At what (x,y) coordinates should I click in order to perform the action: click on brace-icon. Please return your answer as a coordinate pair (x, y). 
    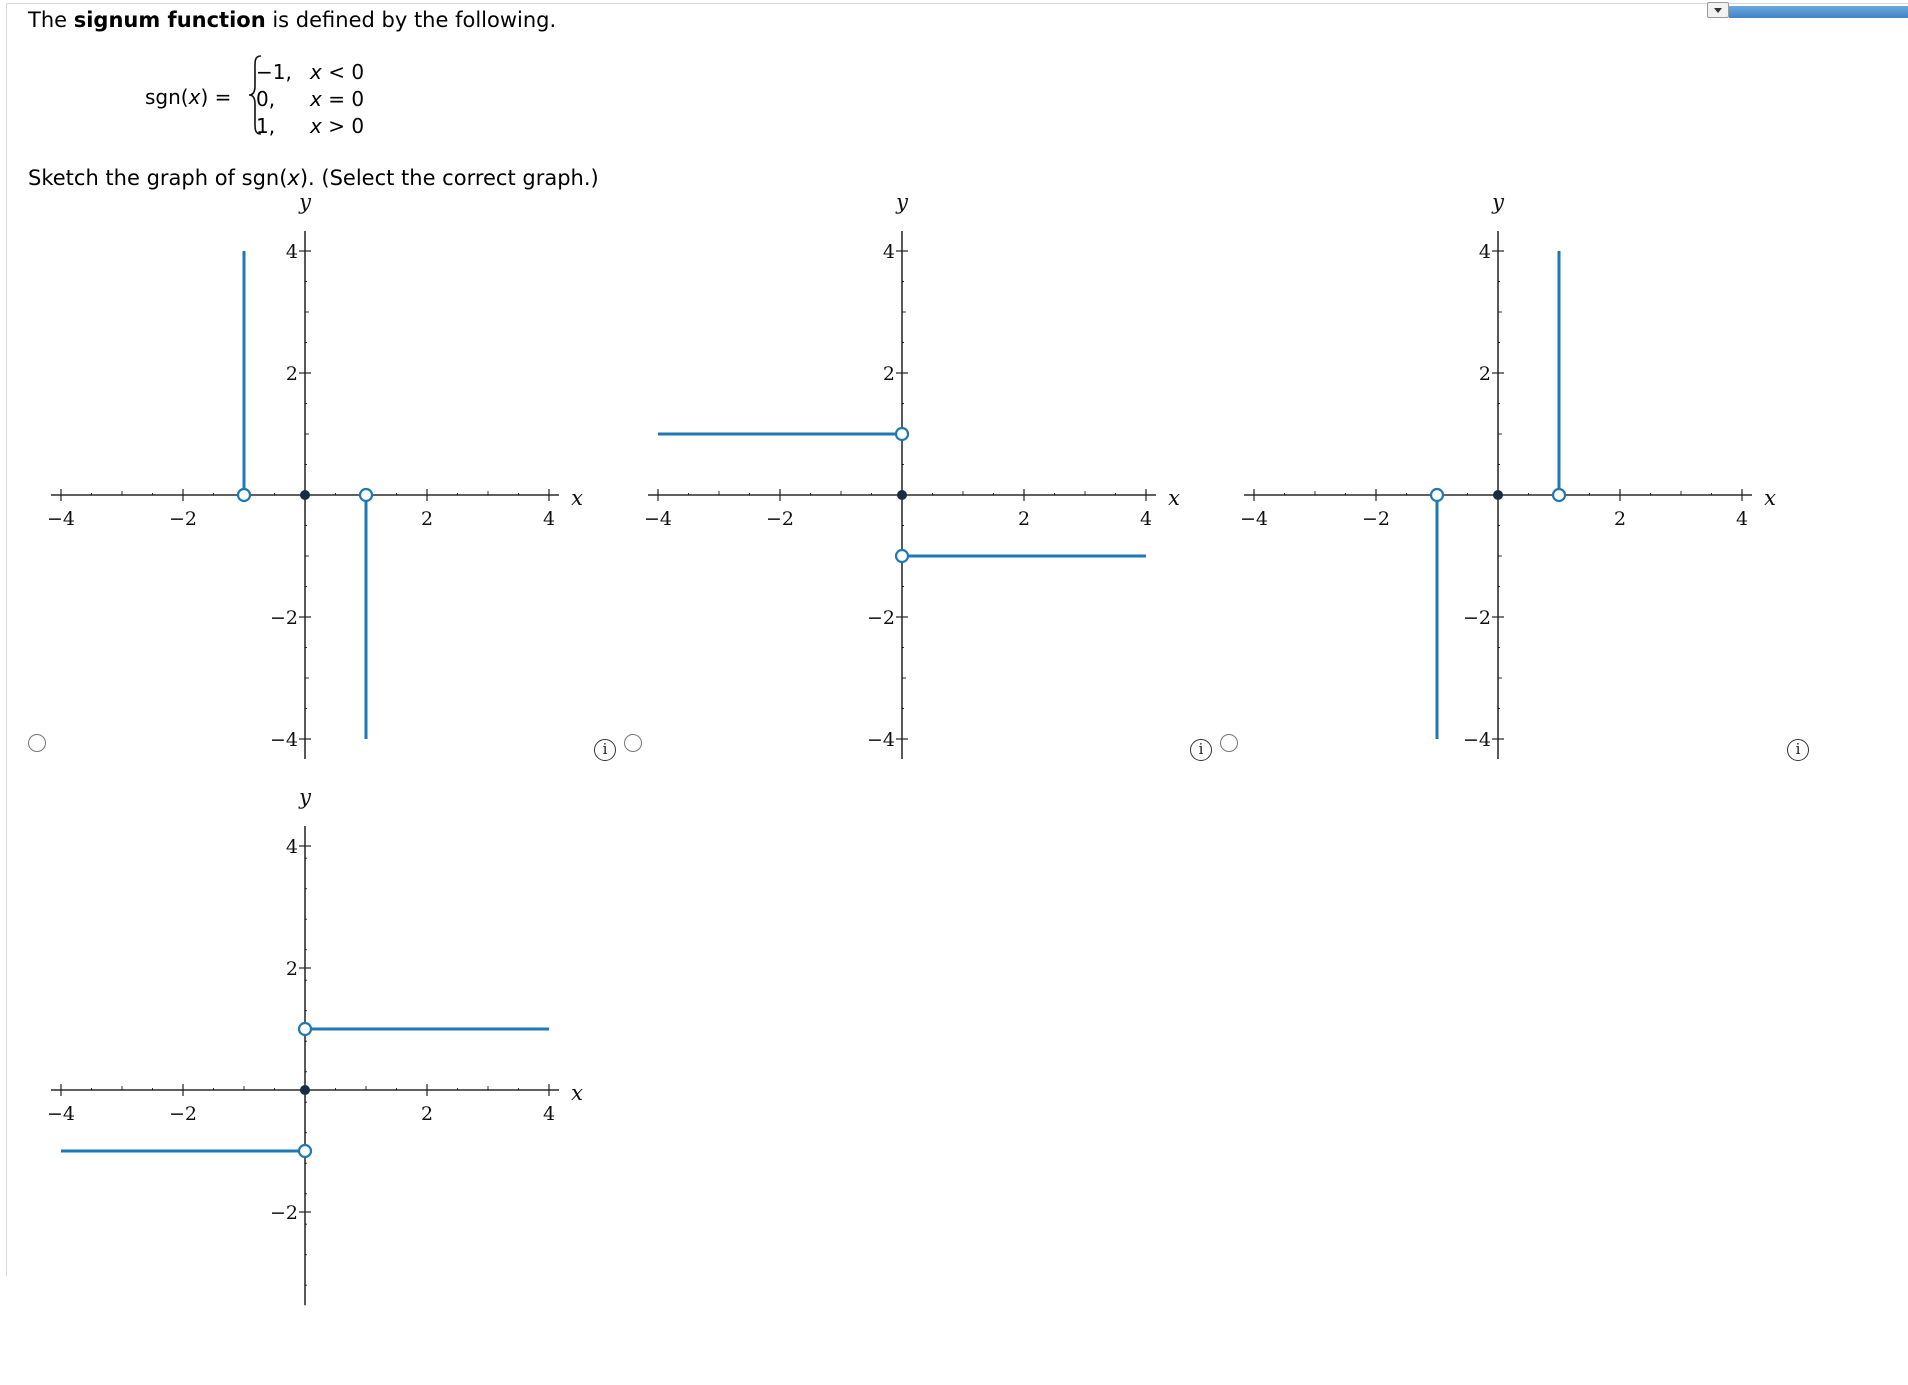
    Looking at the image, I should click on (255, 95).